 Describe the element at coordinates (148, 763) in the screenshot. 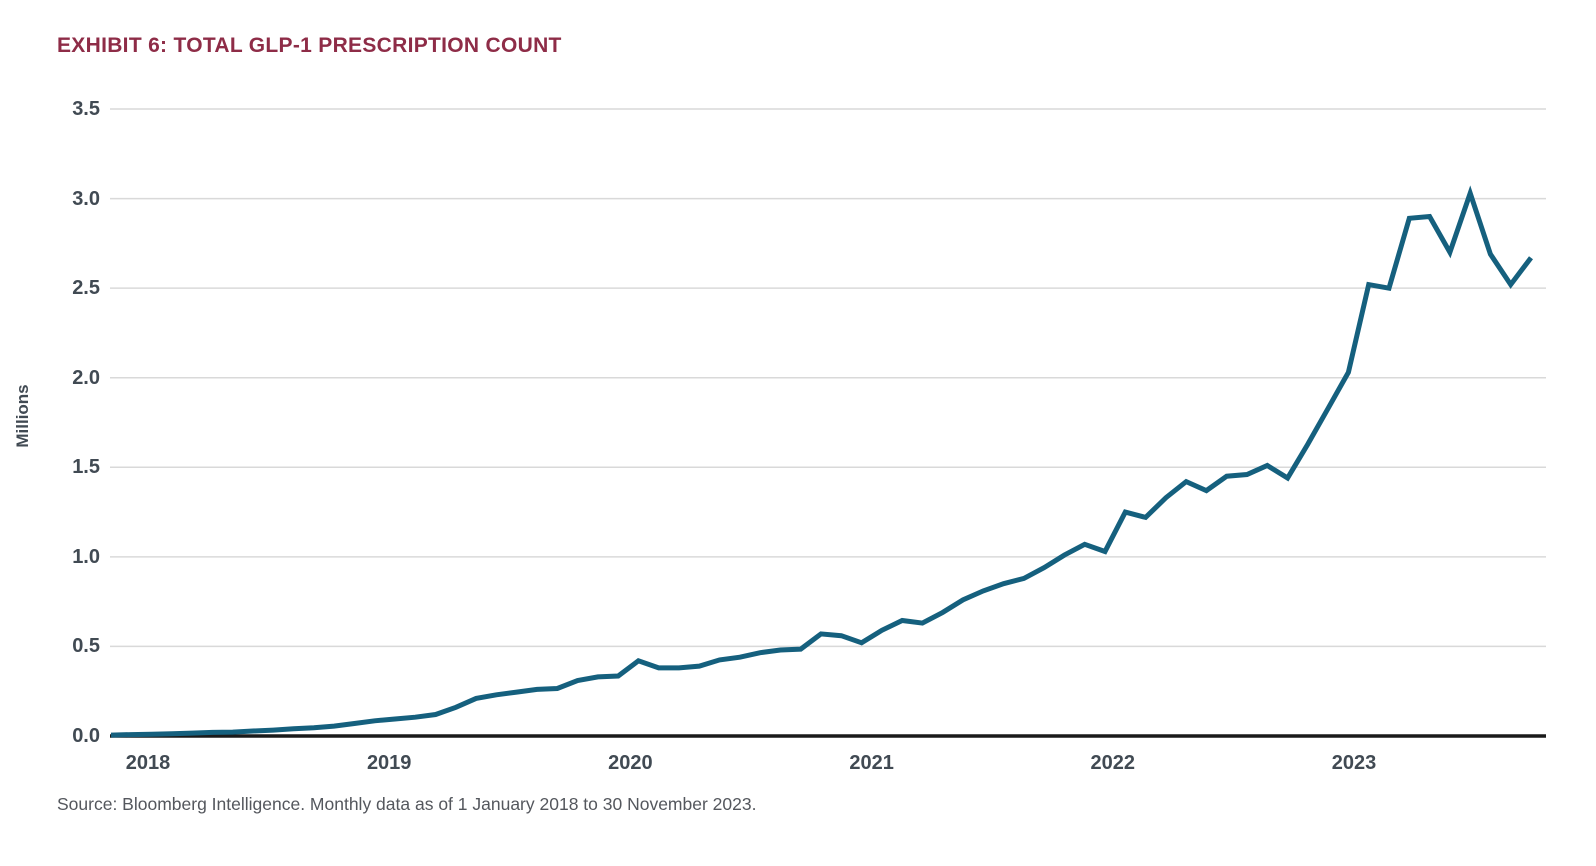

I see `x-tick-label: 2018` at that location.